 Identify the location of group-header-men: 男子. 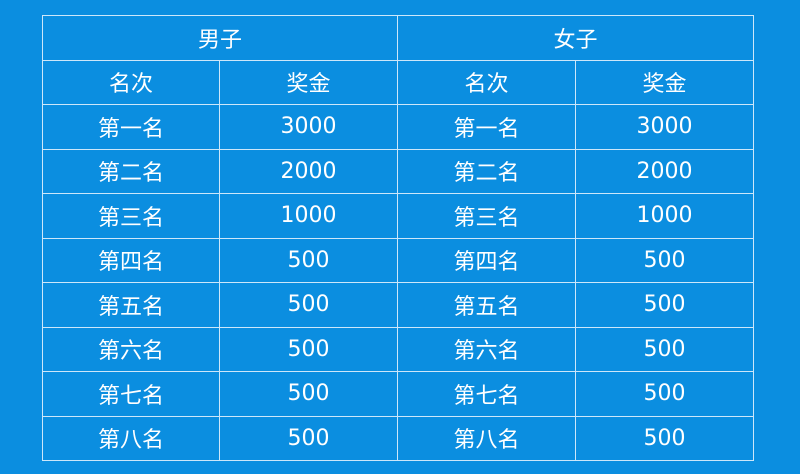
(220, 38).